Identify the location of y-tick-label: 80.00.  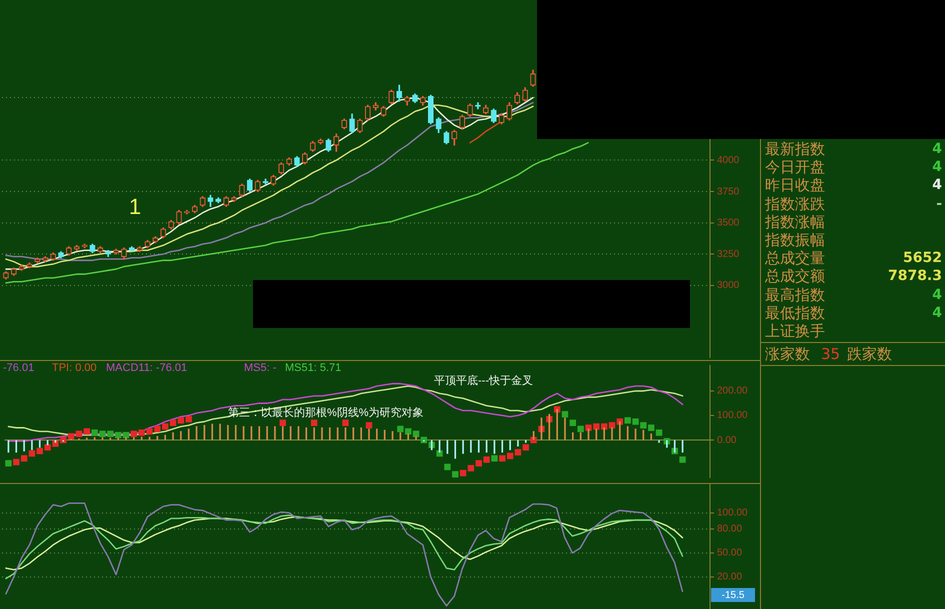
(729, 529).